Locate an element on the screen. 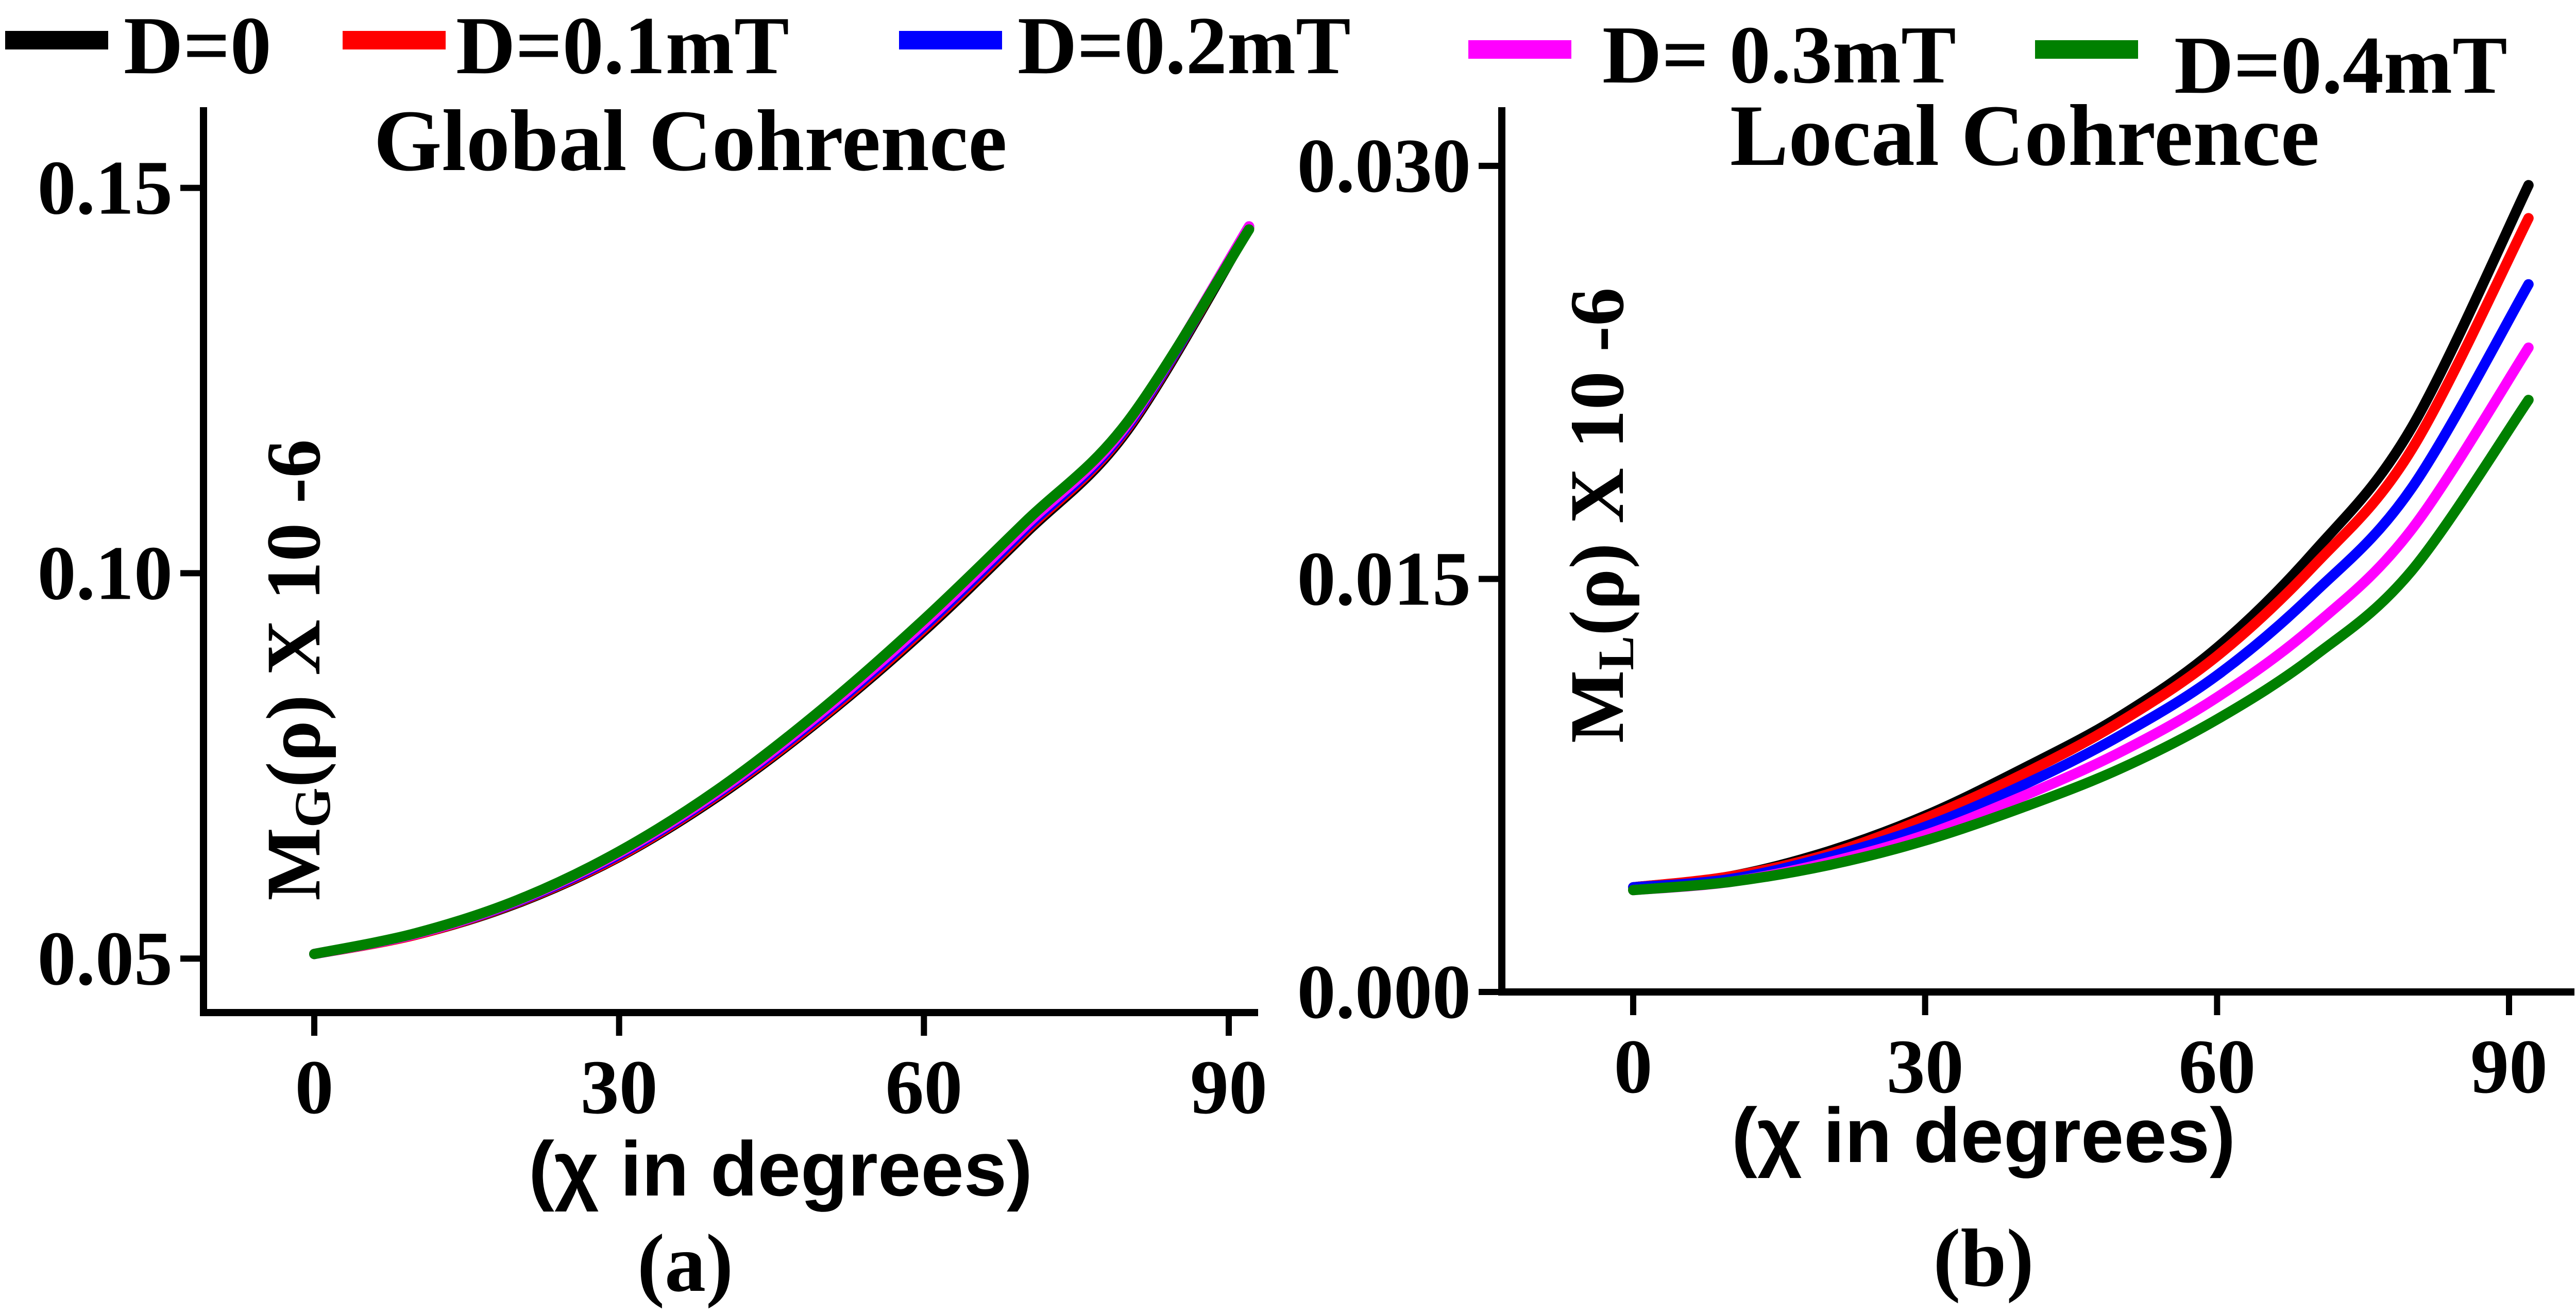 Image resolution: width=2576 pixels, height=1313 pixels. chart-b-panel-label: (b) is located at coordinates (1983, 1258).